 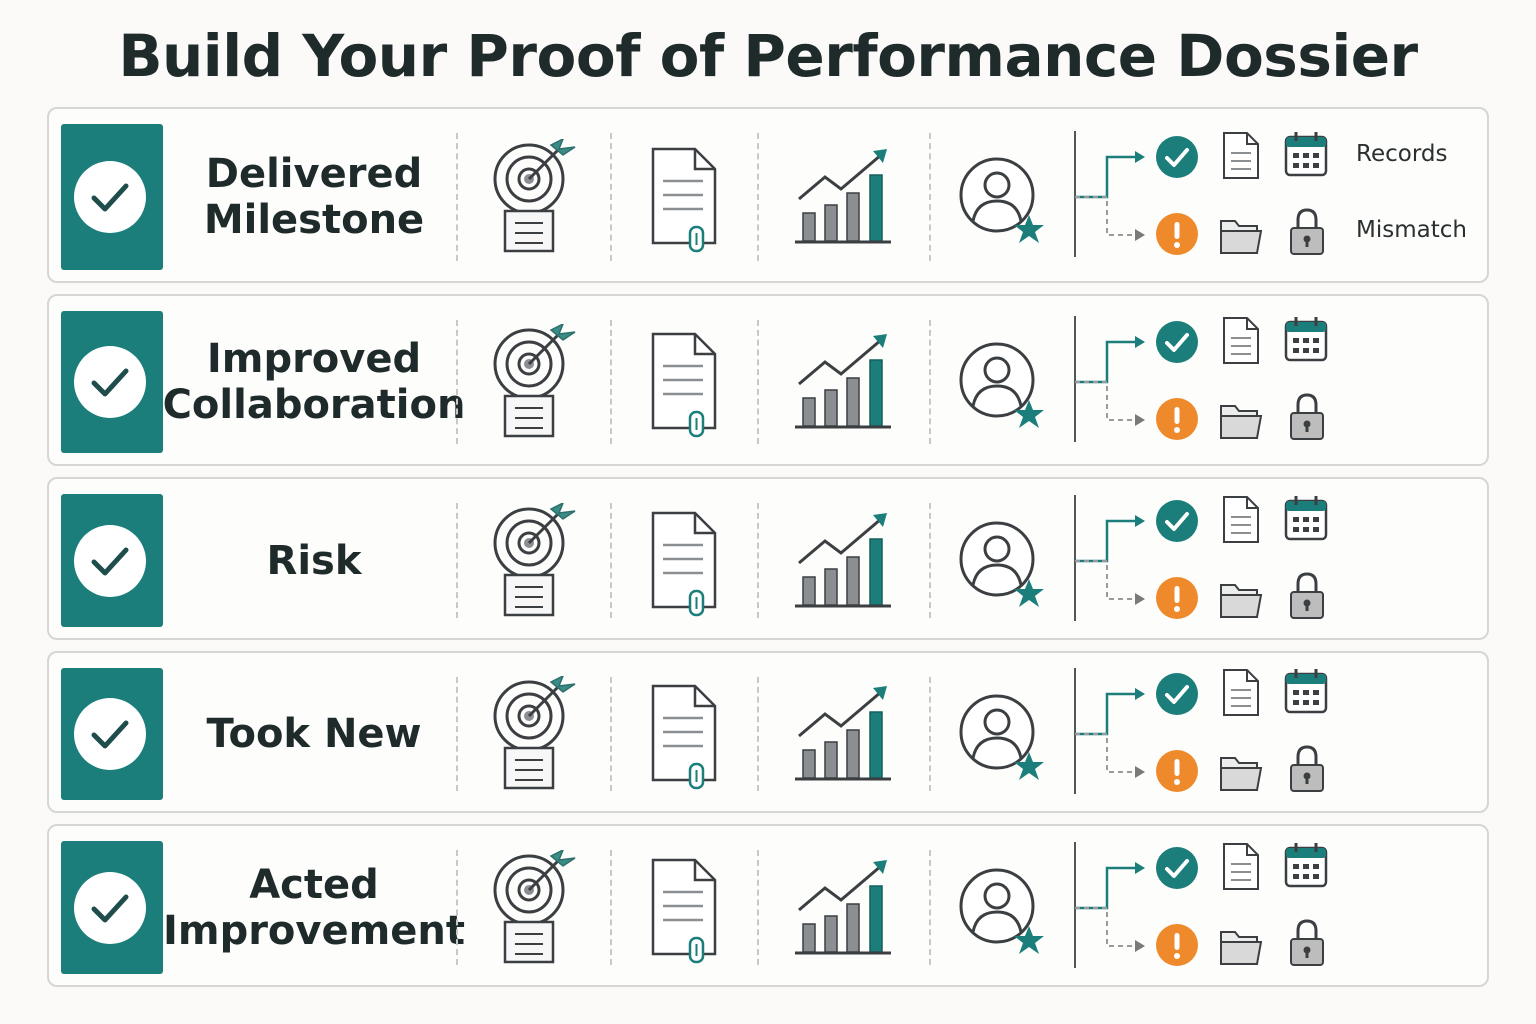 I want to click on achievement-label: Risk, so click(x=314, y=560).